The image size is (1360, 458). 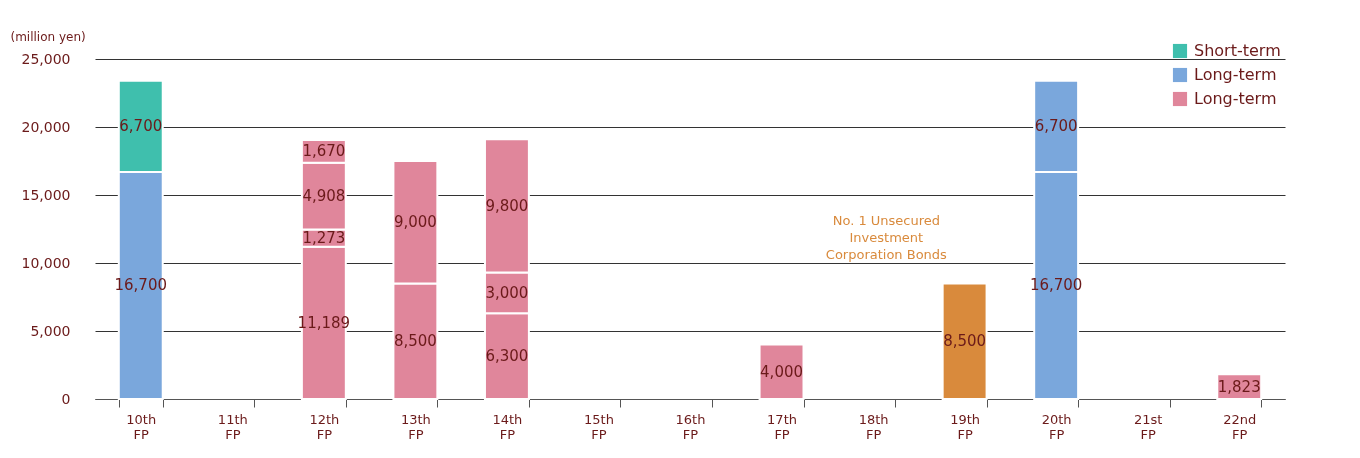 What do you see at coordinates (46, 126) in the screenshot?
I see `y-tick-label: 20,000` at bounding box center [46, 126].